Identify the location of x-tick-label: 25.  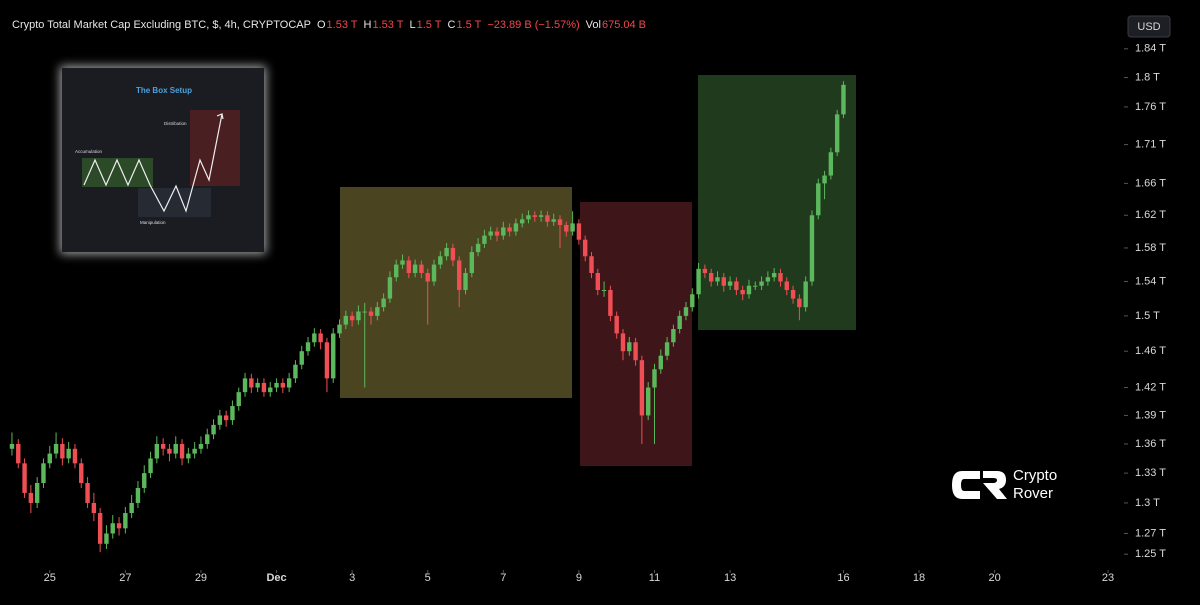
(50, 578).